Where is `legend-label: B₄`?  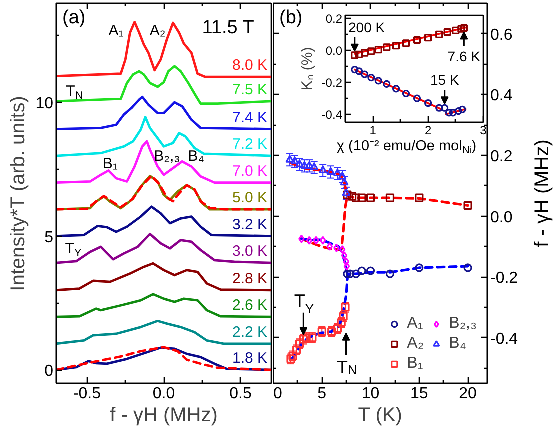
legend-label: B₄ is located at coordinates (458, 344).